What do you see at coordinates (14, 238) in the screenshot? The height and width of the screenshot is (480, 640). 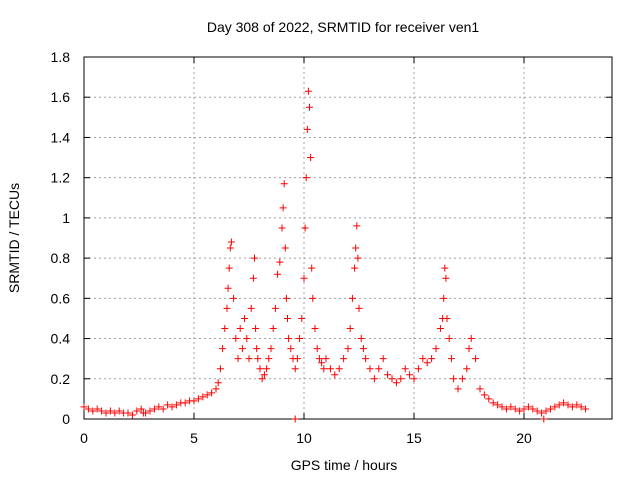 I see `y-axis-label: SRMTID / TECUs` at bounding box center [14, 238].